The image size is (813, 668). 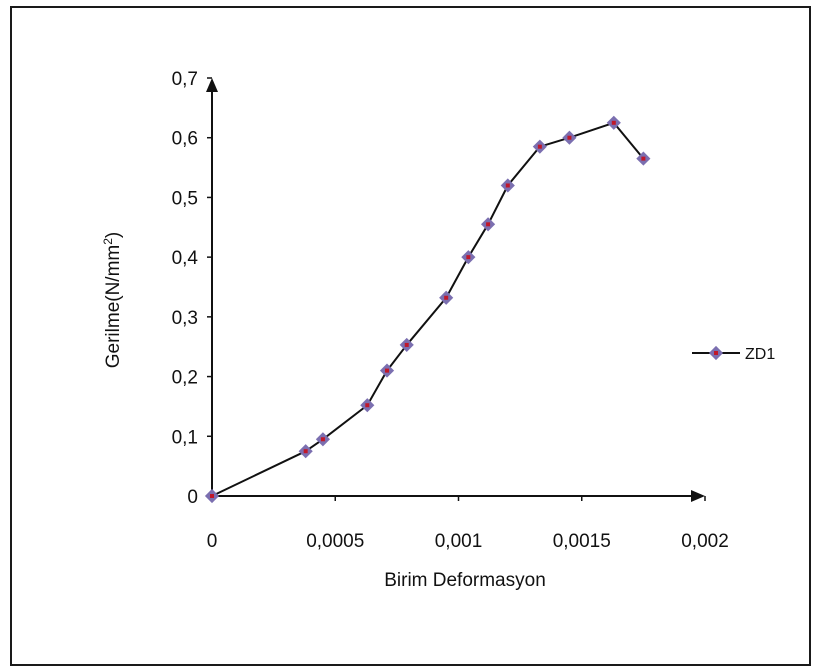 I want to click on y-tick-label: 0,5, so click(x=185, y=198).